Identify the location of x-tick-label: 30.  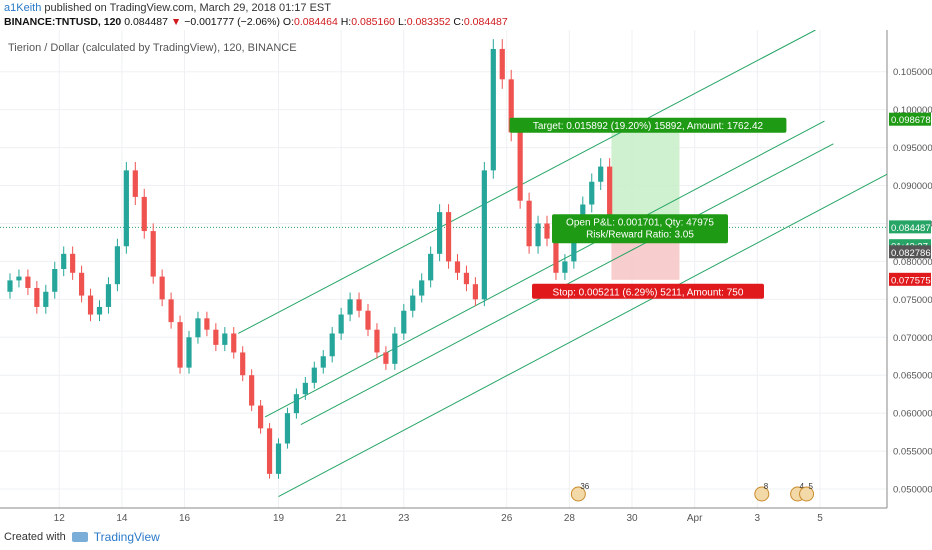
(632, 518).